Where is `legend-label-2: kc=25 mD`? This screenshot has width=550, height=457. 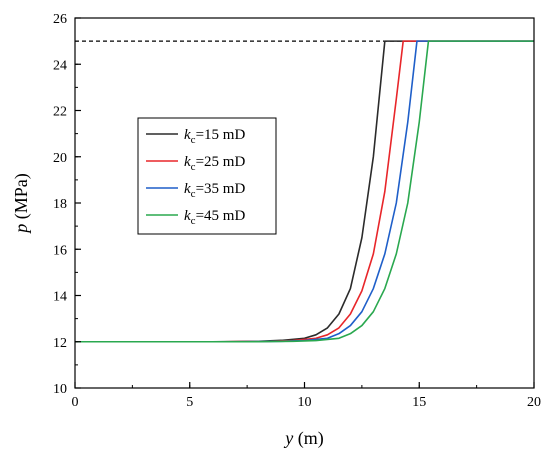 legend-label-2: kc=25 mD is located at coordinates (214, 163).